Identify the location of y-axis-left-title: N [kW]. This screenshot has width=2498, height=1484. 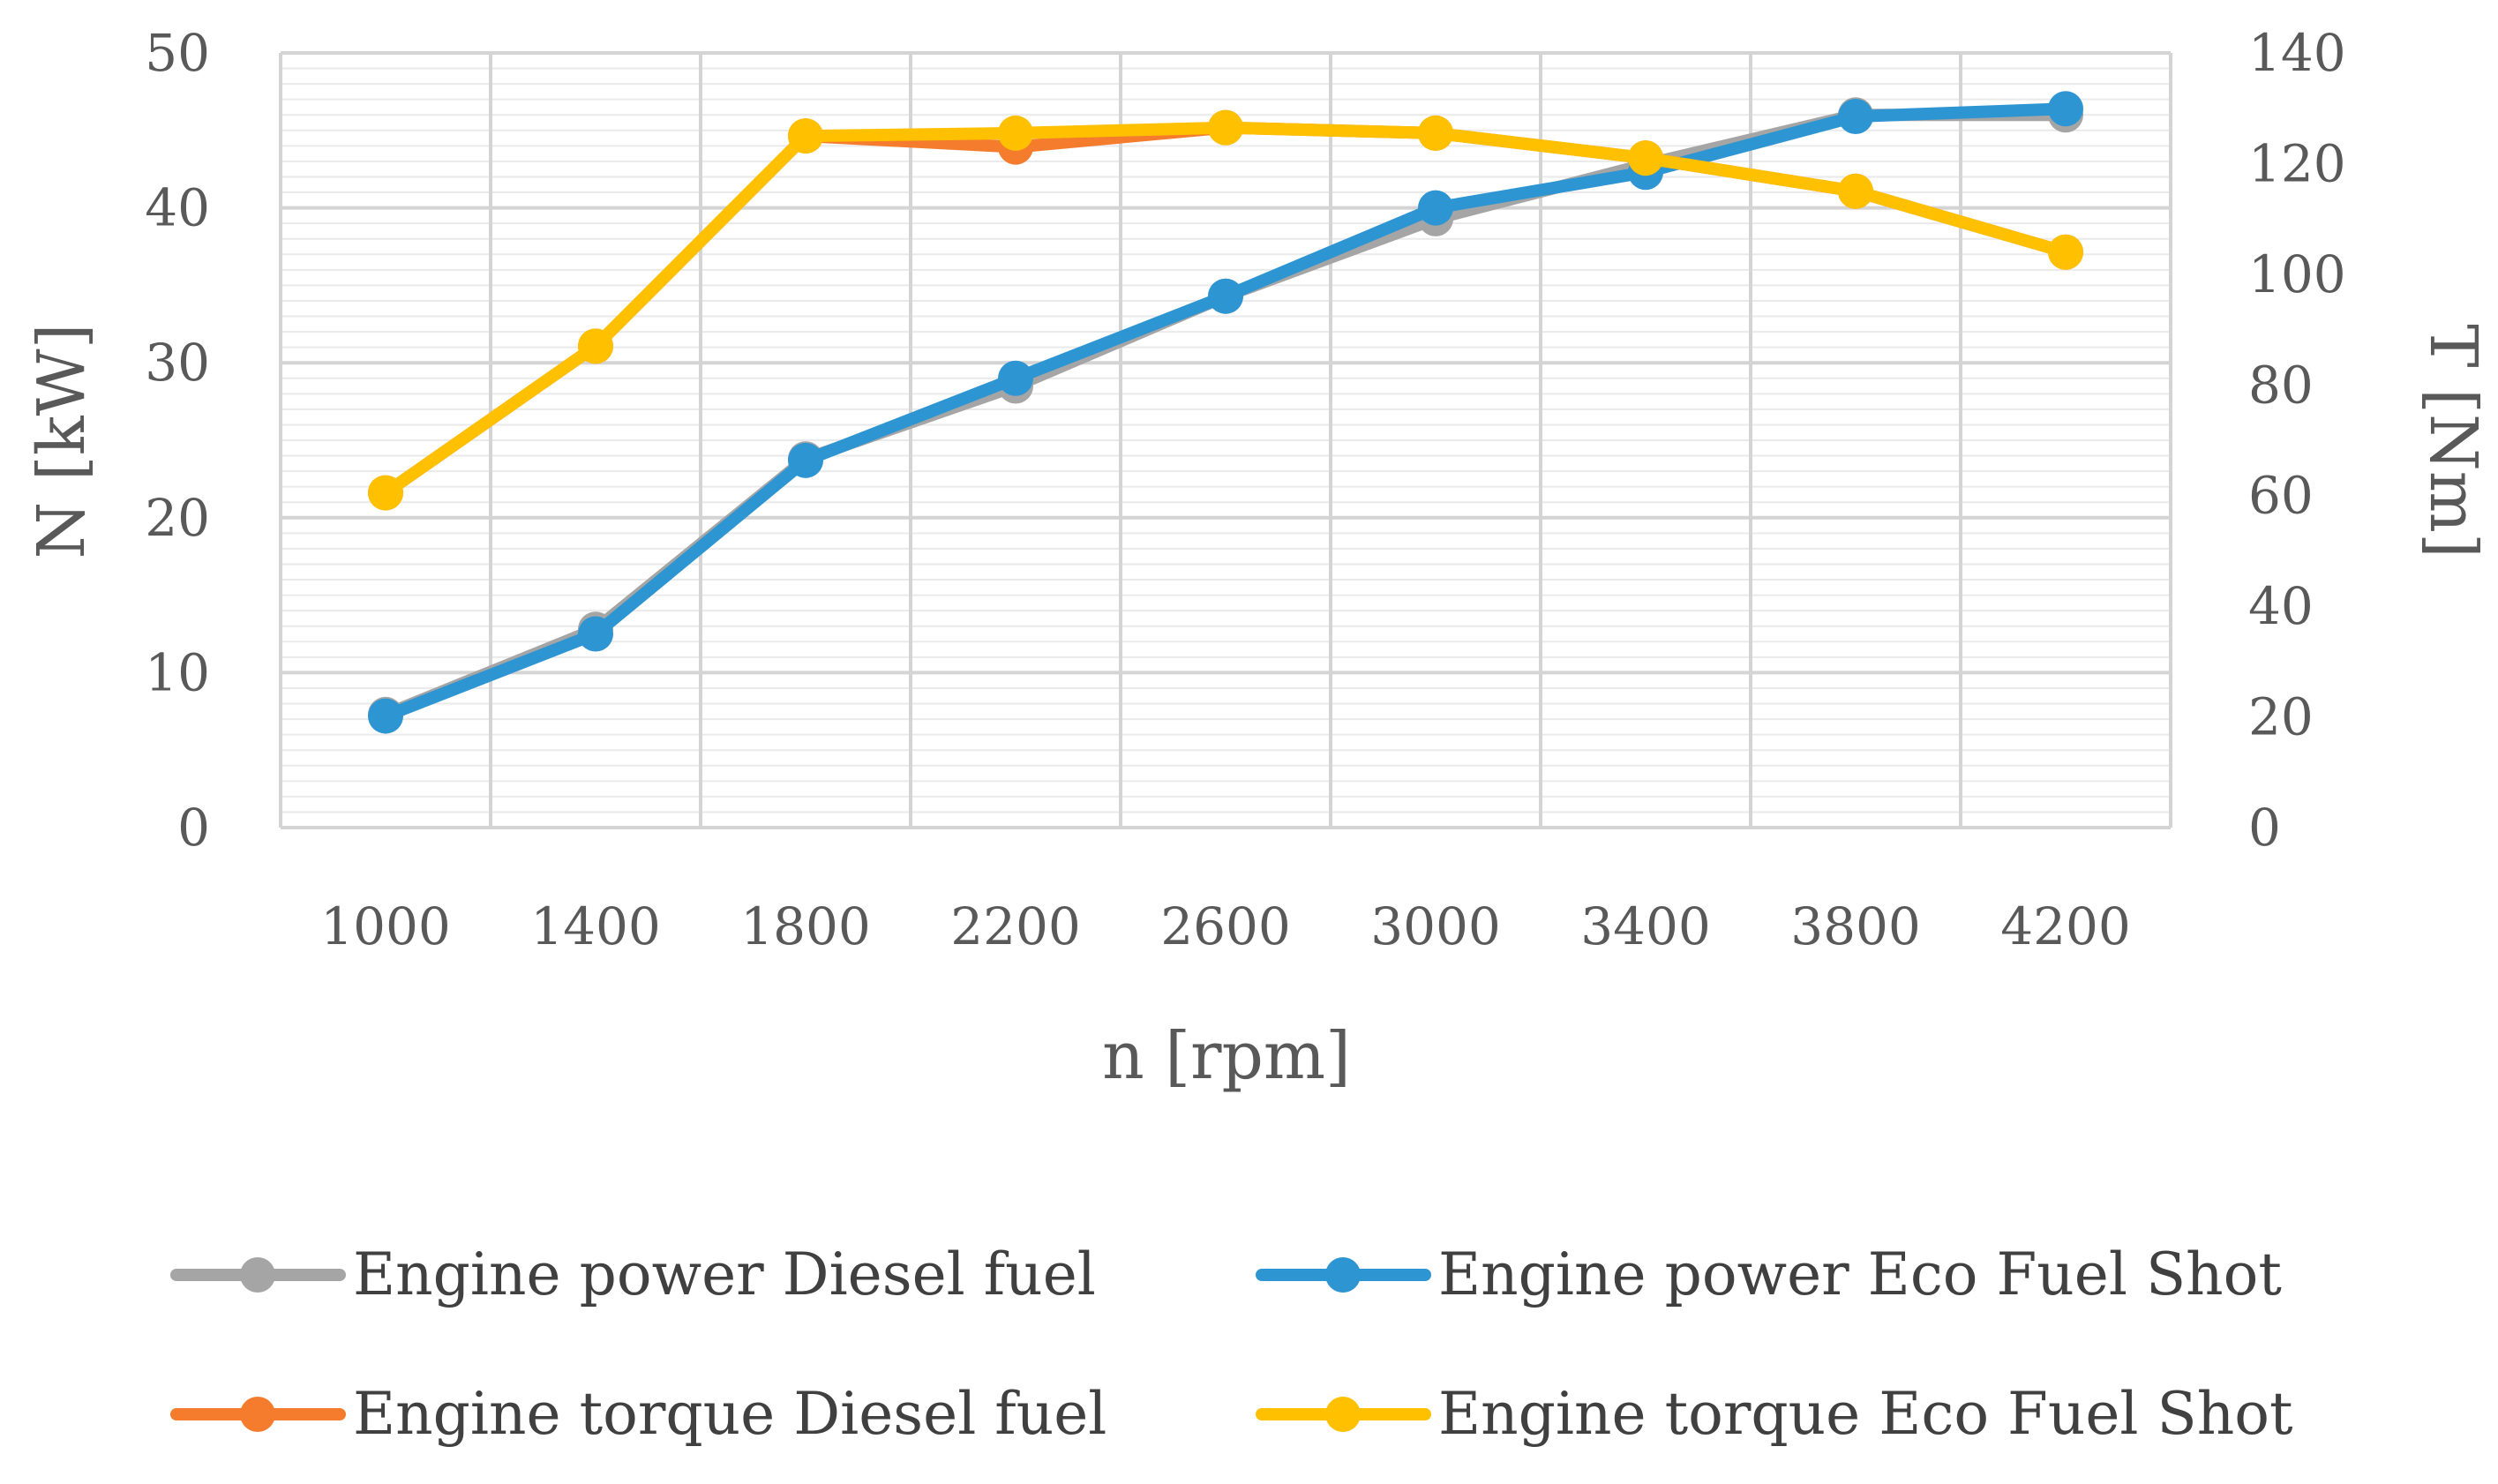
(62, 441).